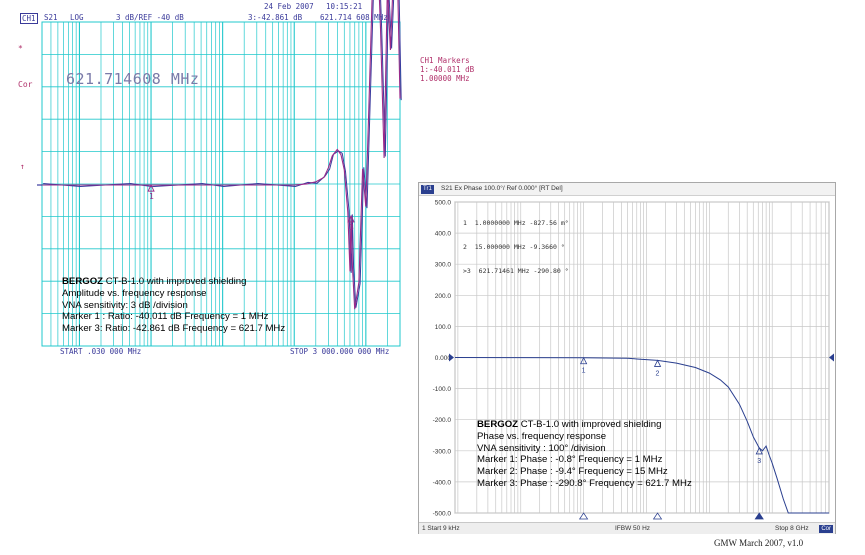 The height and width of the screenshot is (555, 865). I want to click on caption-line: VNA sensitivity: 3 dB /division, so click(125, 305).